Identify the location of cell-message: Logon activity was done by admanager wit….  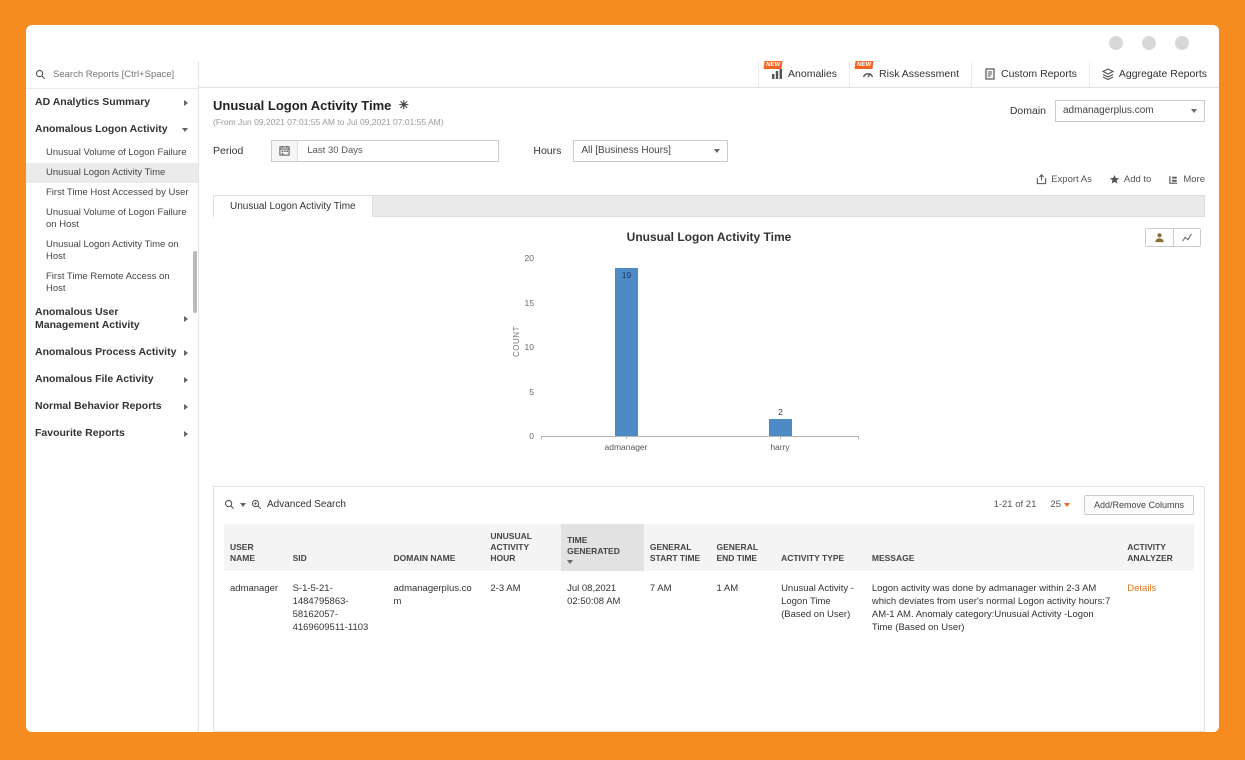
(991, 607).